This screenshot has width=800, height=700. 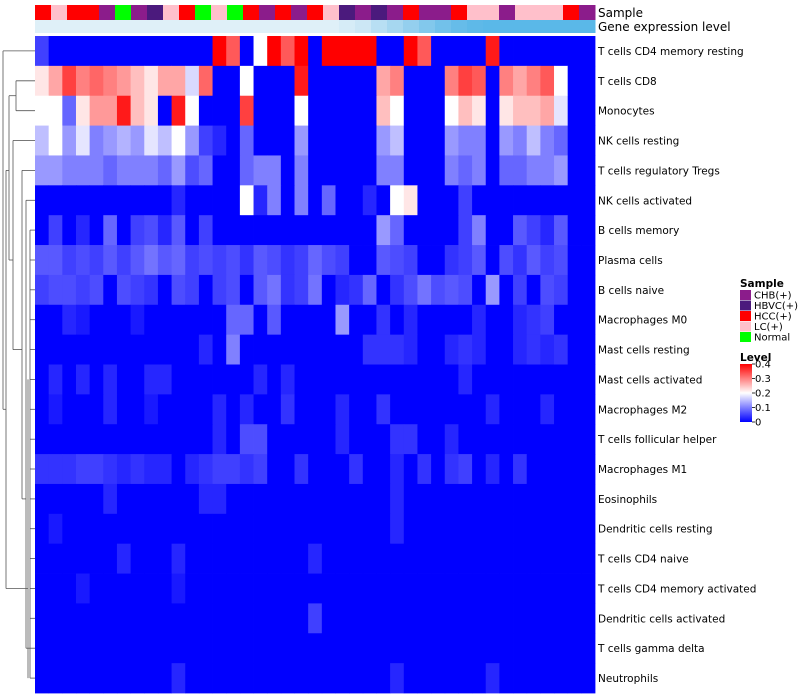 I want to click on row-label: T cells gamma delta, so click(x=651, y=649).